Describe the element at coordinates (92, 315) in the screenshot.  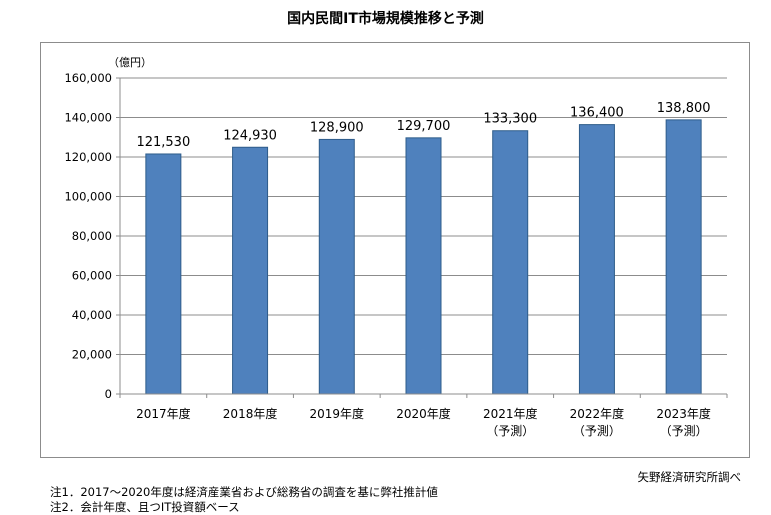
I see `y-tick-label: 40,000` at that location.